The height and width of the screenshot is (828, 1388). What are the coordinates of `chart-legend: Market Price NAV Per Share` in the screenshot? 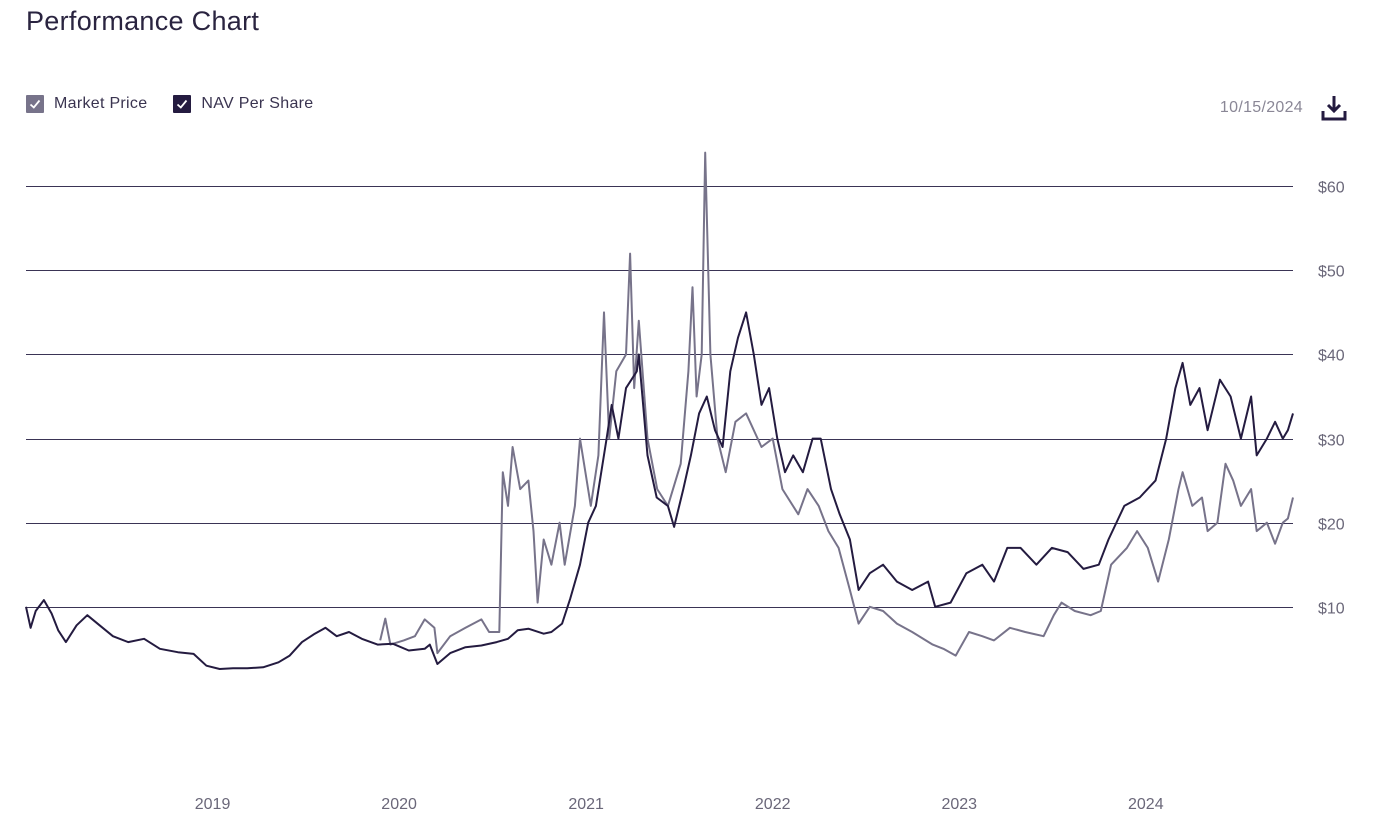 It's located at (170, 104).